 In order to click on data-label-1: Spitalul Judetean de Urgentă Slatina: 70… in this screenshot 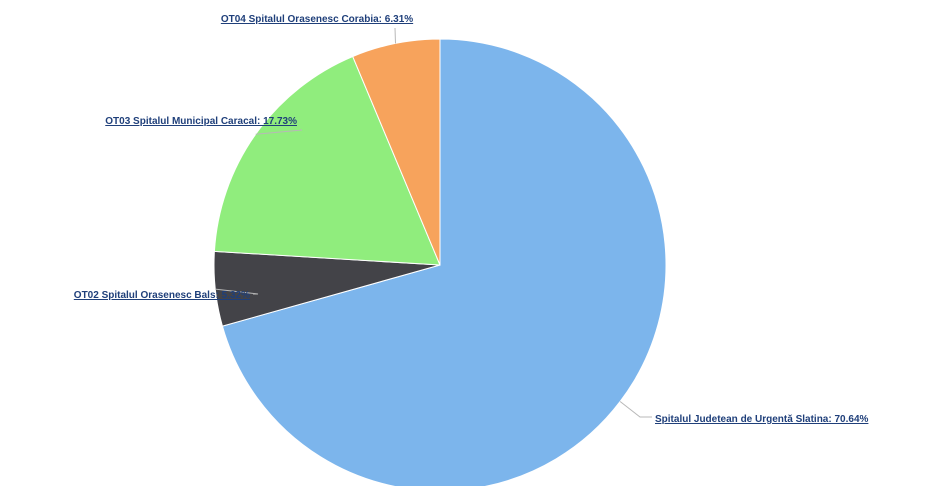, I will do `click(762, 419)`.